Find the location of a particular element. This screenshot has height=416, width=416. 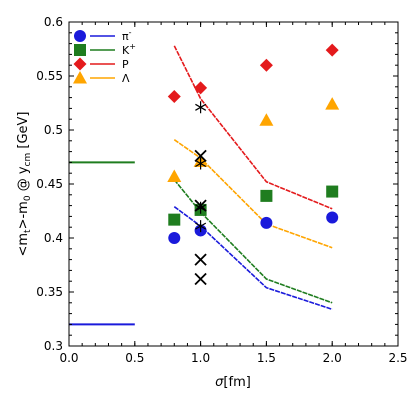

legend-marker-pi-minus is located at coordinates (80, 36).